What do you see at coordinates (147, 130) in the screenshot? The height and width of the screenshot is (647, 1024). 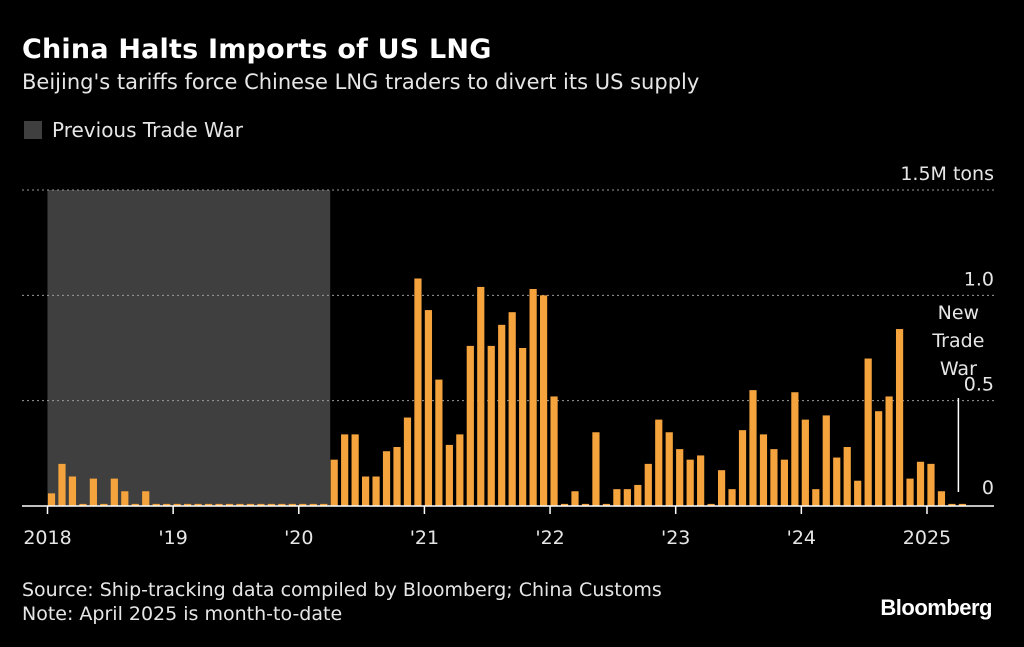 I see `legend-label: Previous Trade War` at bounding box center [147, 130].